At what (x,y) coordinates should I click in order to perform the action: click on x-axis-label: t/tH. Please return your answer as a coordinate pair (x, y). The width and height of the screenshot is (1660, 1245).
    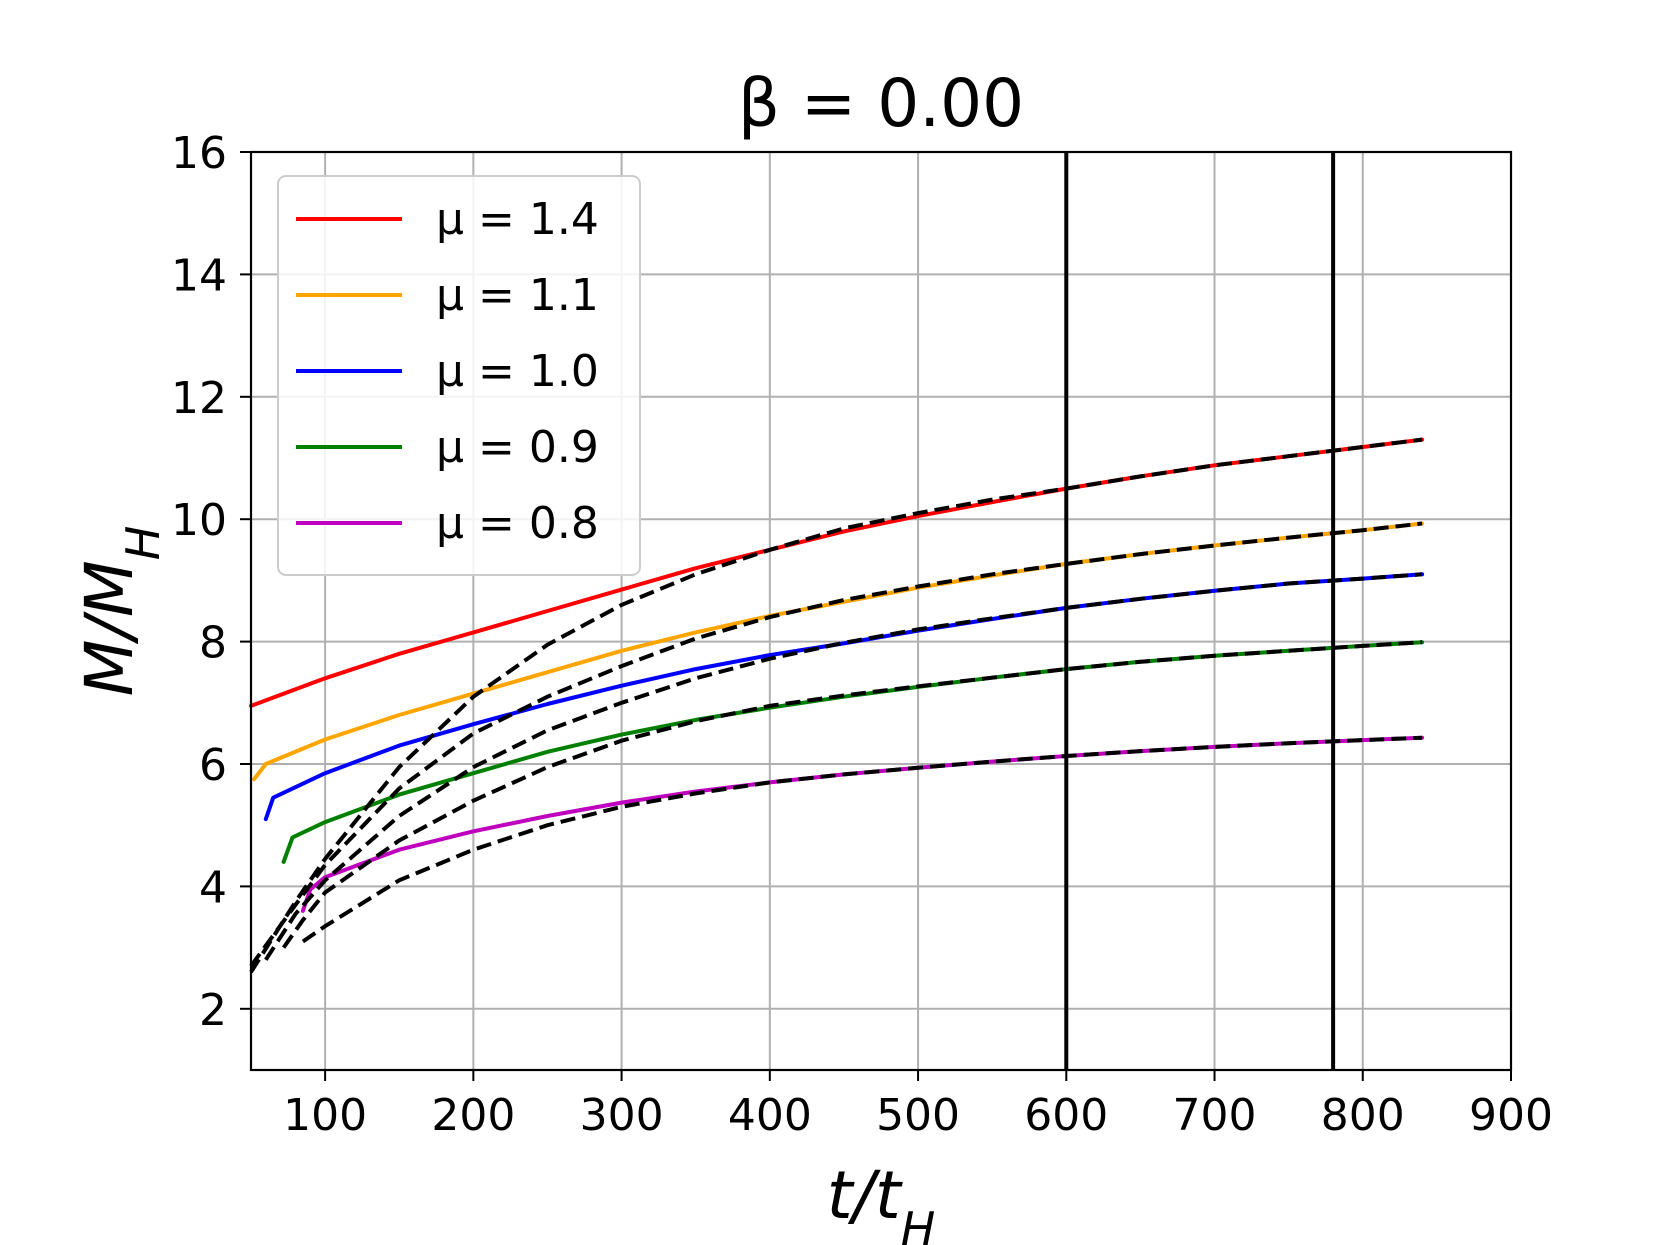
    Looking at the image, I should click on (881, 1201).